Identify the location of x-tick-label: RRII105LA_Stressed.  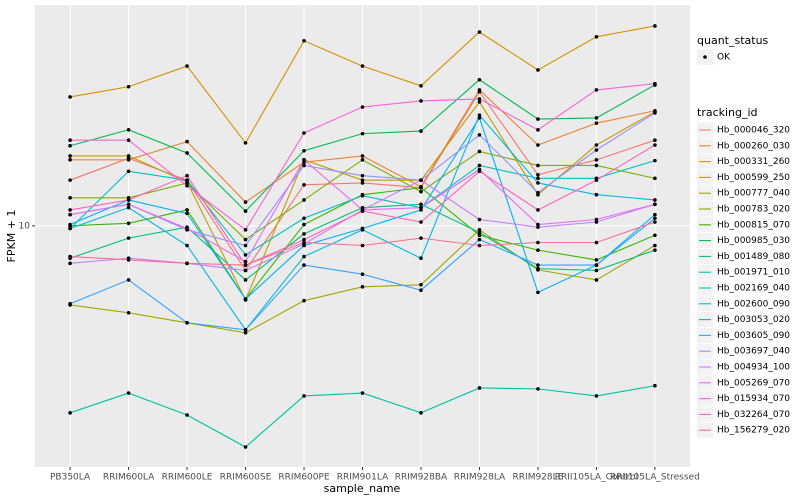
(655, 478).